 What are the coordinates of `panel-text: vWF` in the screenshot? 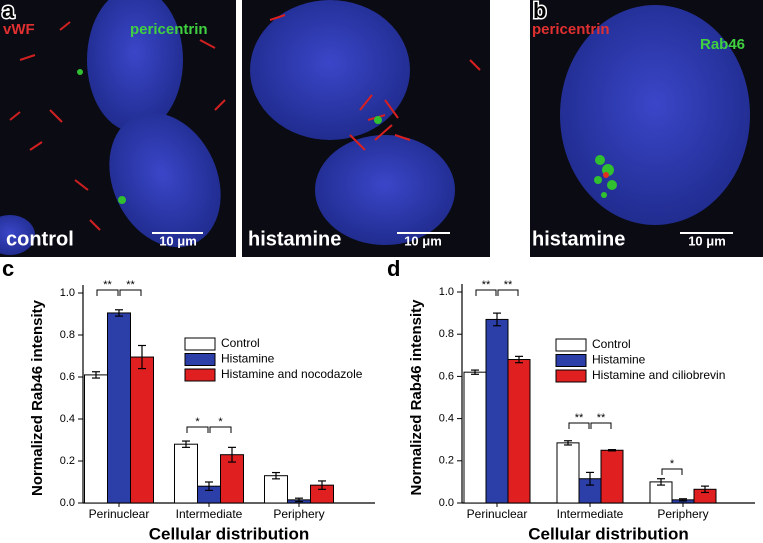 It's located at (19, 29).